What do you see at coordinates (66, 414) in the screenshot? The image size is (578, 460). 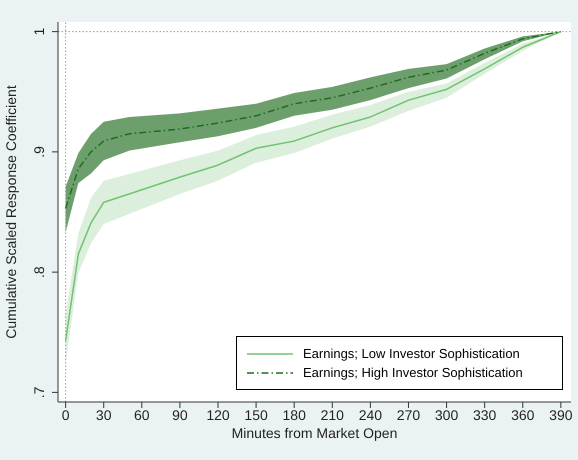 I see `x-tick-label: 0` at bounding box center [66, 414].